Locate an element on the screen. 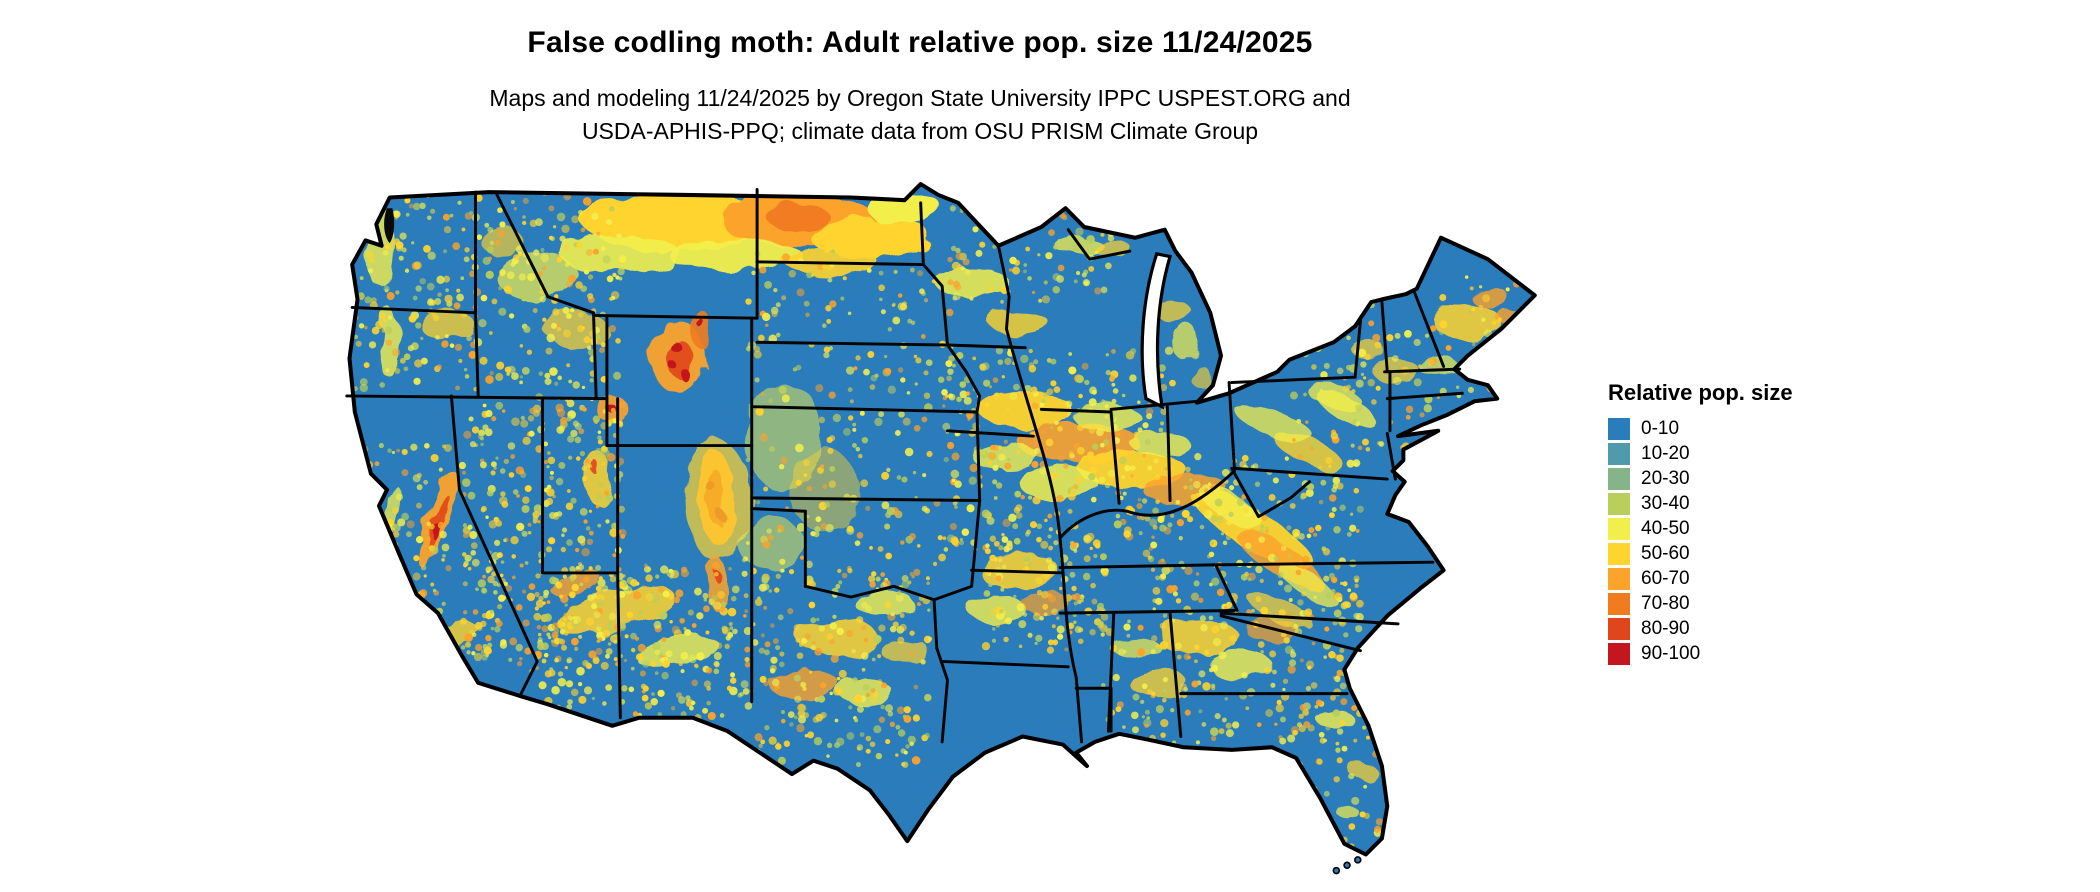 This screenshot has width=2100, height=892. legend-title: Relative pop. size is located at coordinates (1700, 392).